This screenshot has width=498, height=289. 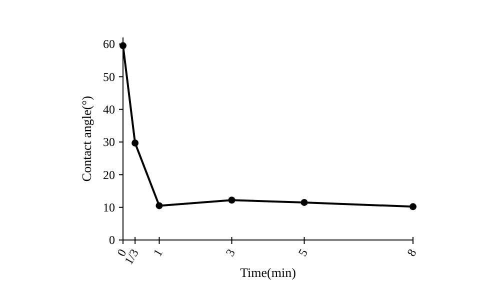 I want to click on y-tick-label: 50, so click(x=109, y=77).